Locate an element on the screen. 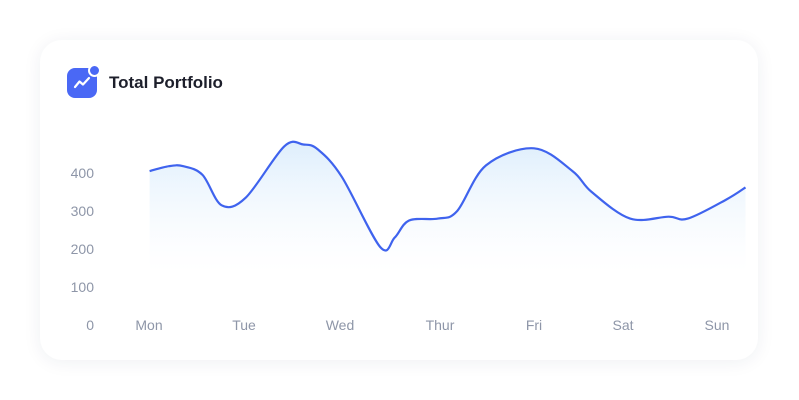 The image size is (799, 400). y-tick-label: 0 is located at coordinates (90, 325).